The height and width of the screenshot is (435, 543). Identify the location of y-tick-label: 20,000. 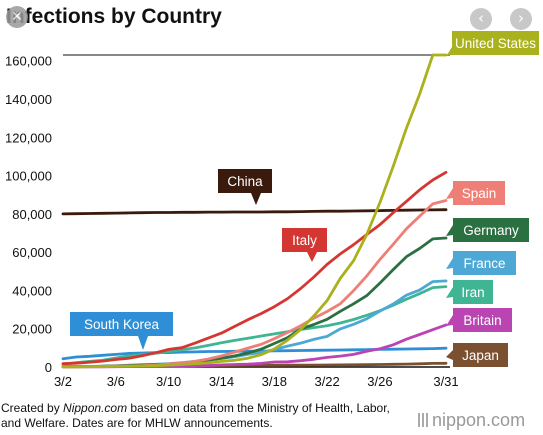
(32, 329).